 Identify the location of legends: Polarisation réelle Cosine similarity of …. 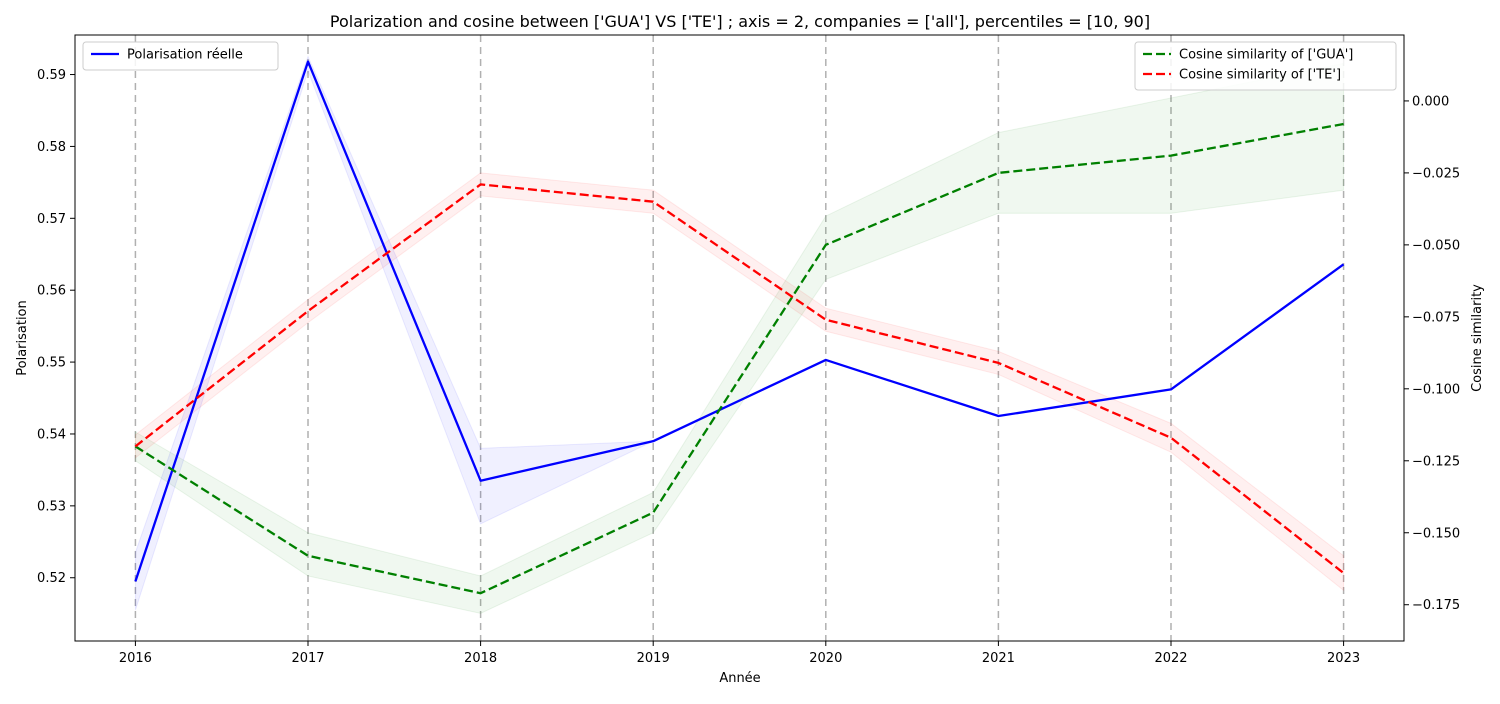
(739, 66).